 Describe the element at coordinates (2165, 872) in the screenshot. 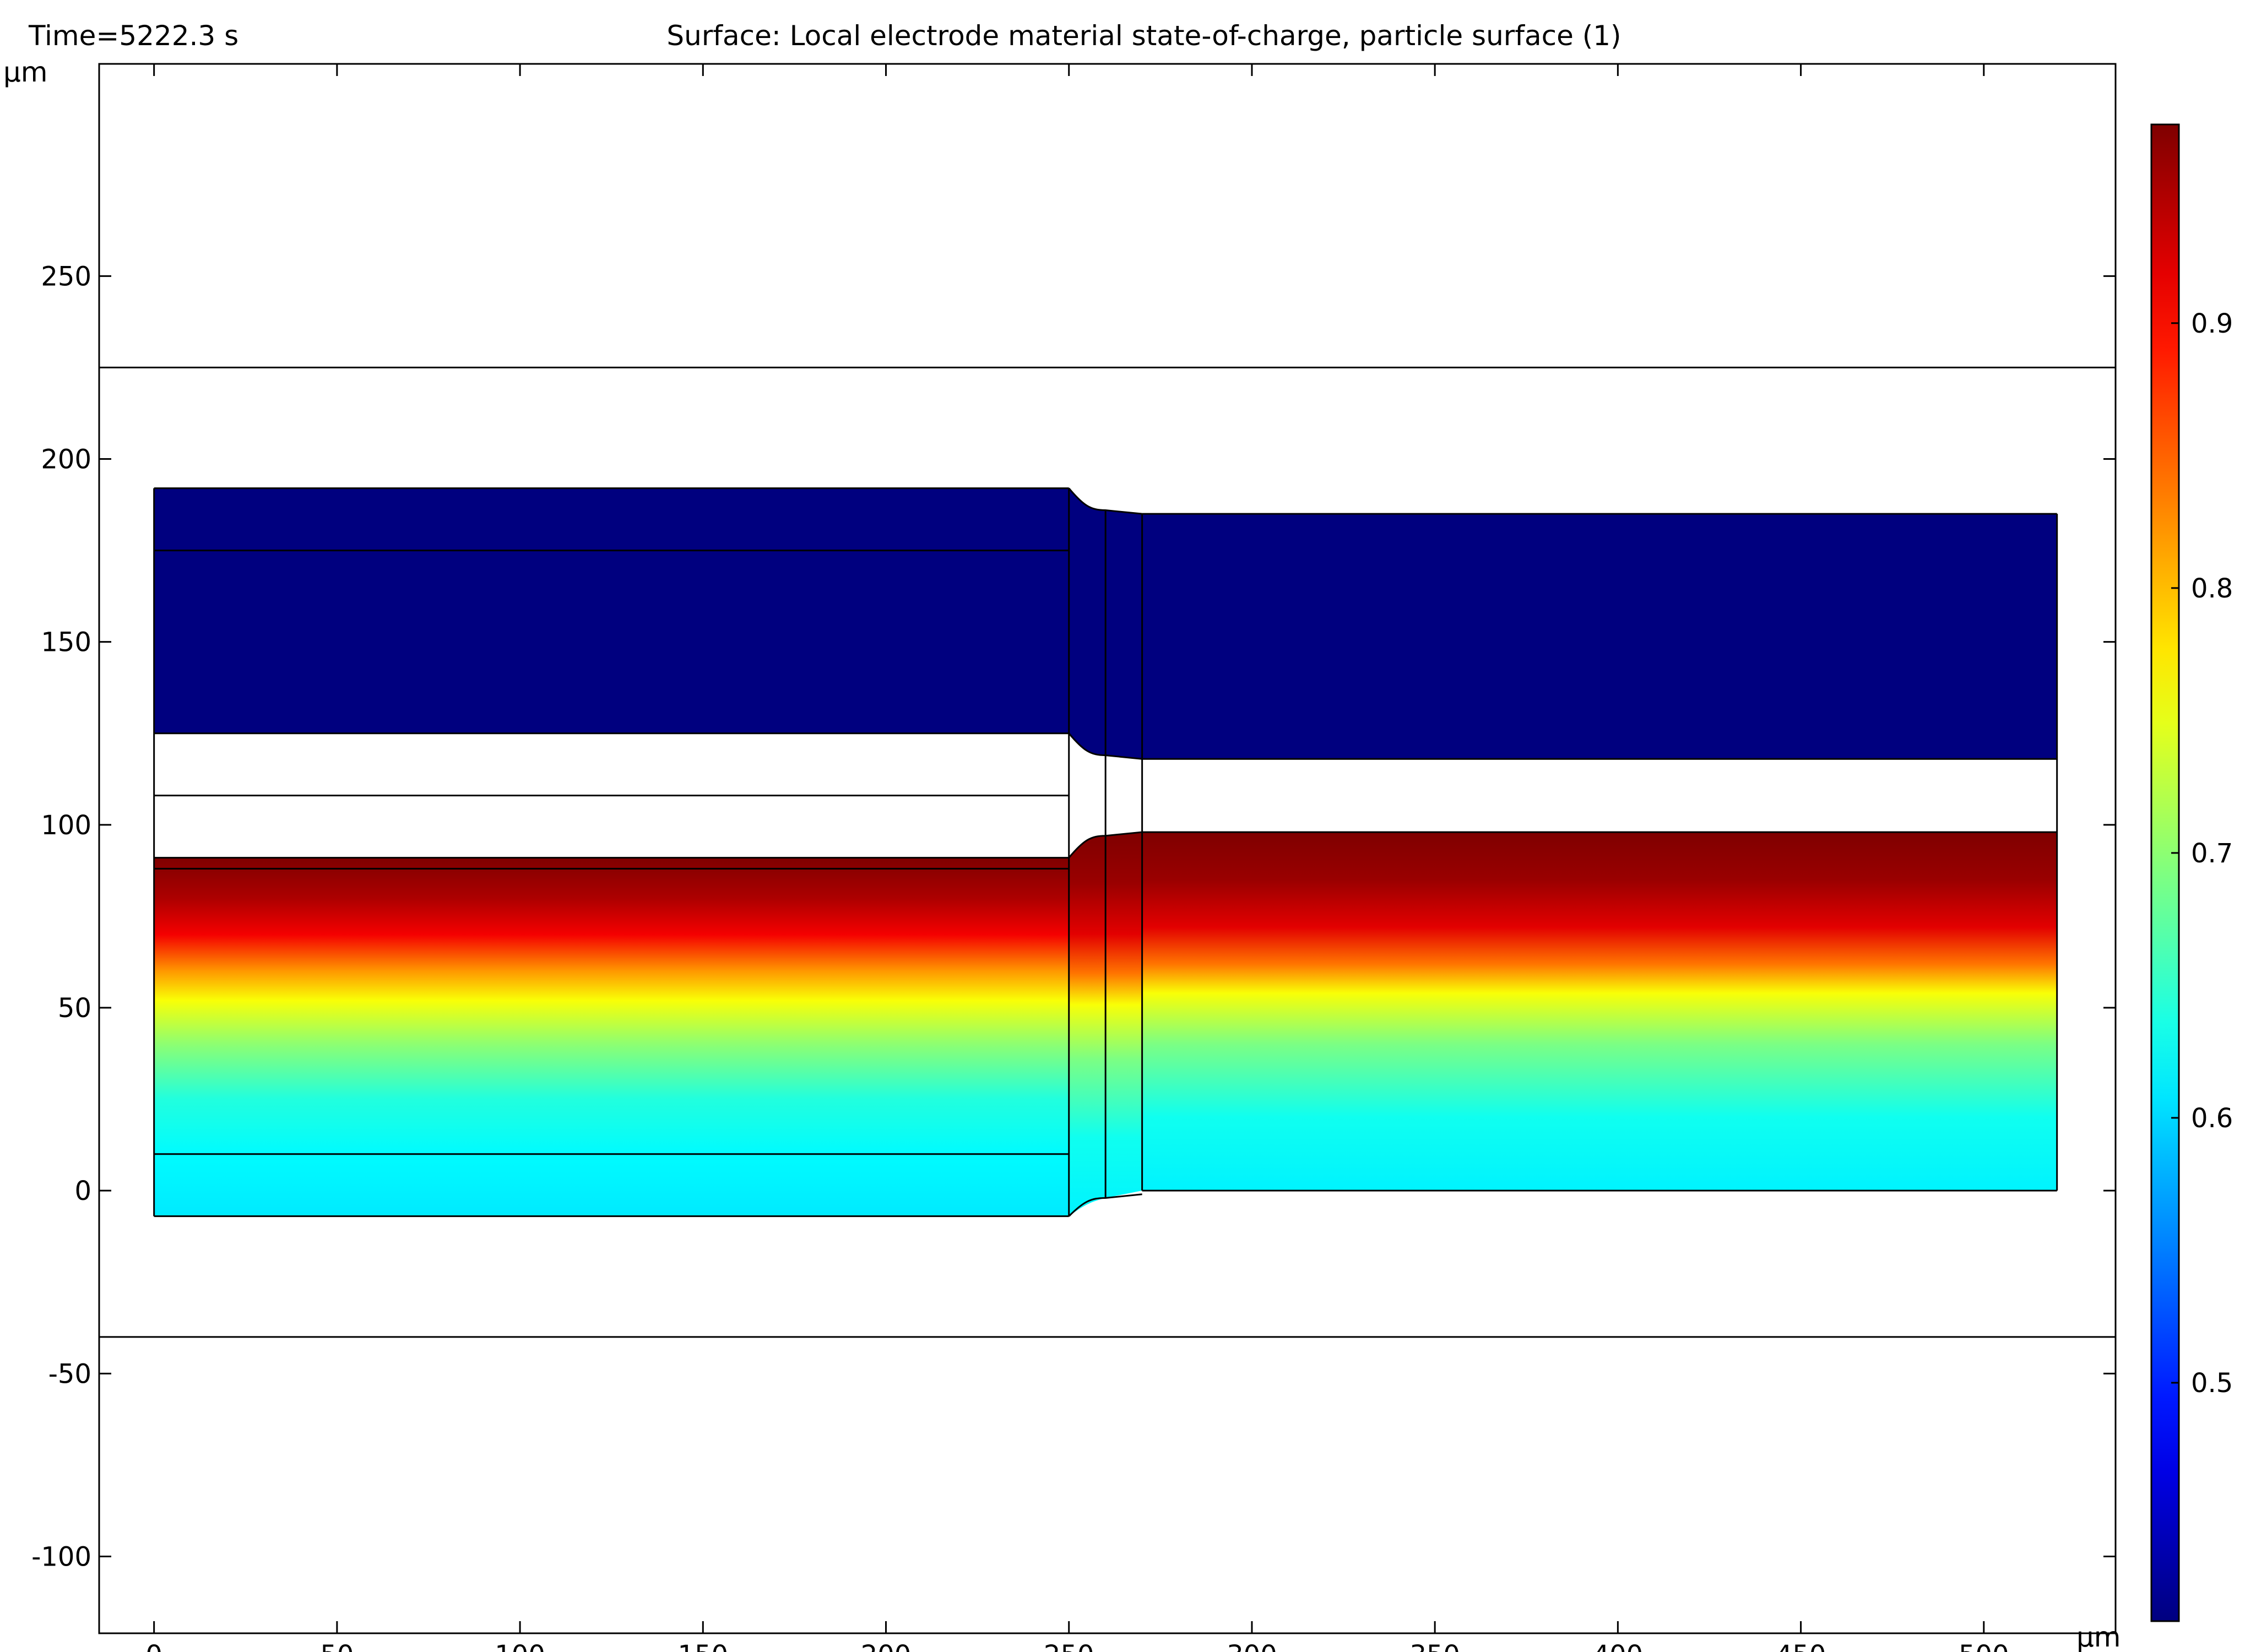

I see `colorbar-bar` at that location.